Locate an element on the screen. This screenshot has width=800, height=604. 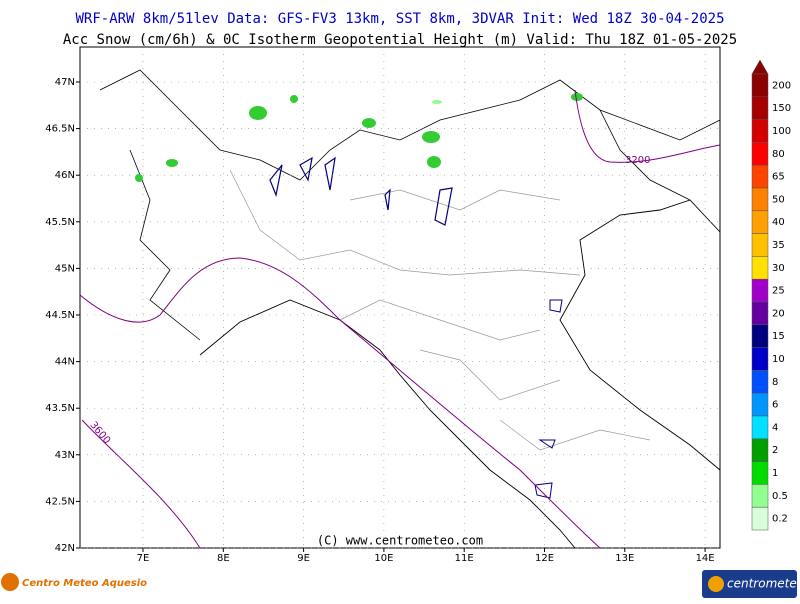
colorbar-label: 35 is located at coordinates (778, 245).